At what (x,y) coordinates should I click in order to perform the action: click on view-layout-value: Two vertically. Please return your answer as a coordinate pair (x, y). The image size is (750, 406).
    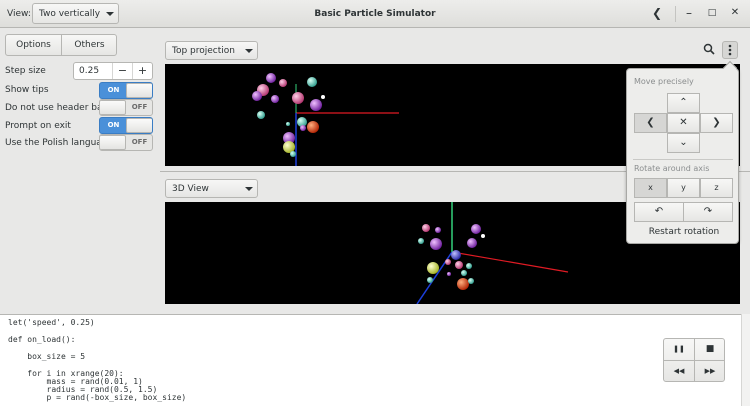
    Looking at the image, I should click on (70, 14).